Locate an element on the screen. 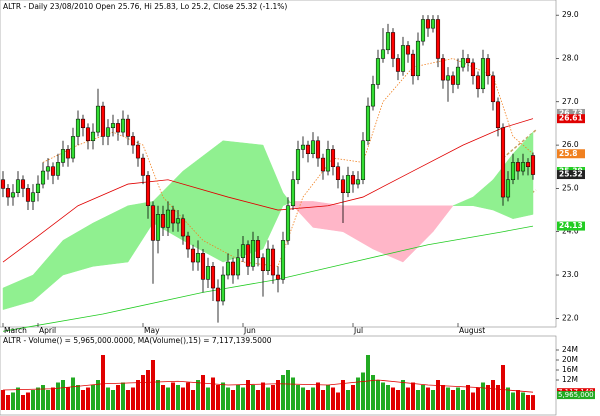 The width and height of the screenshot is (600, 416). x-tick-label: August is located at coordinates (472, 330).